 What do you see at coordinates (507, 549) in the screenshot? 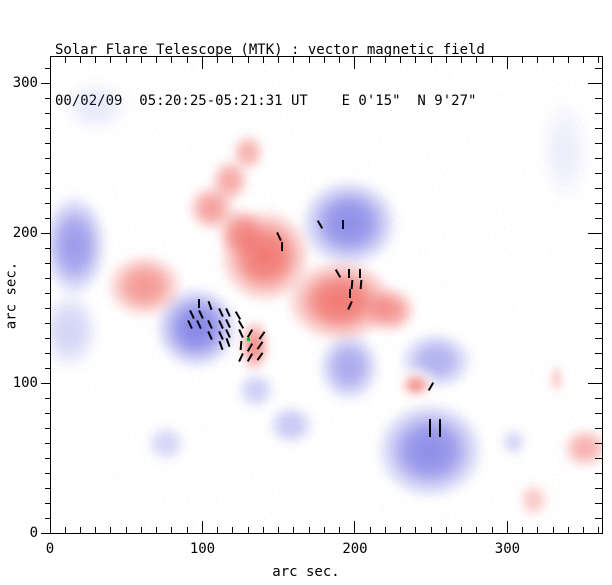
I see `x-tick-label: 300` at bounding box center [507, 549].